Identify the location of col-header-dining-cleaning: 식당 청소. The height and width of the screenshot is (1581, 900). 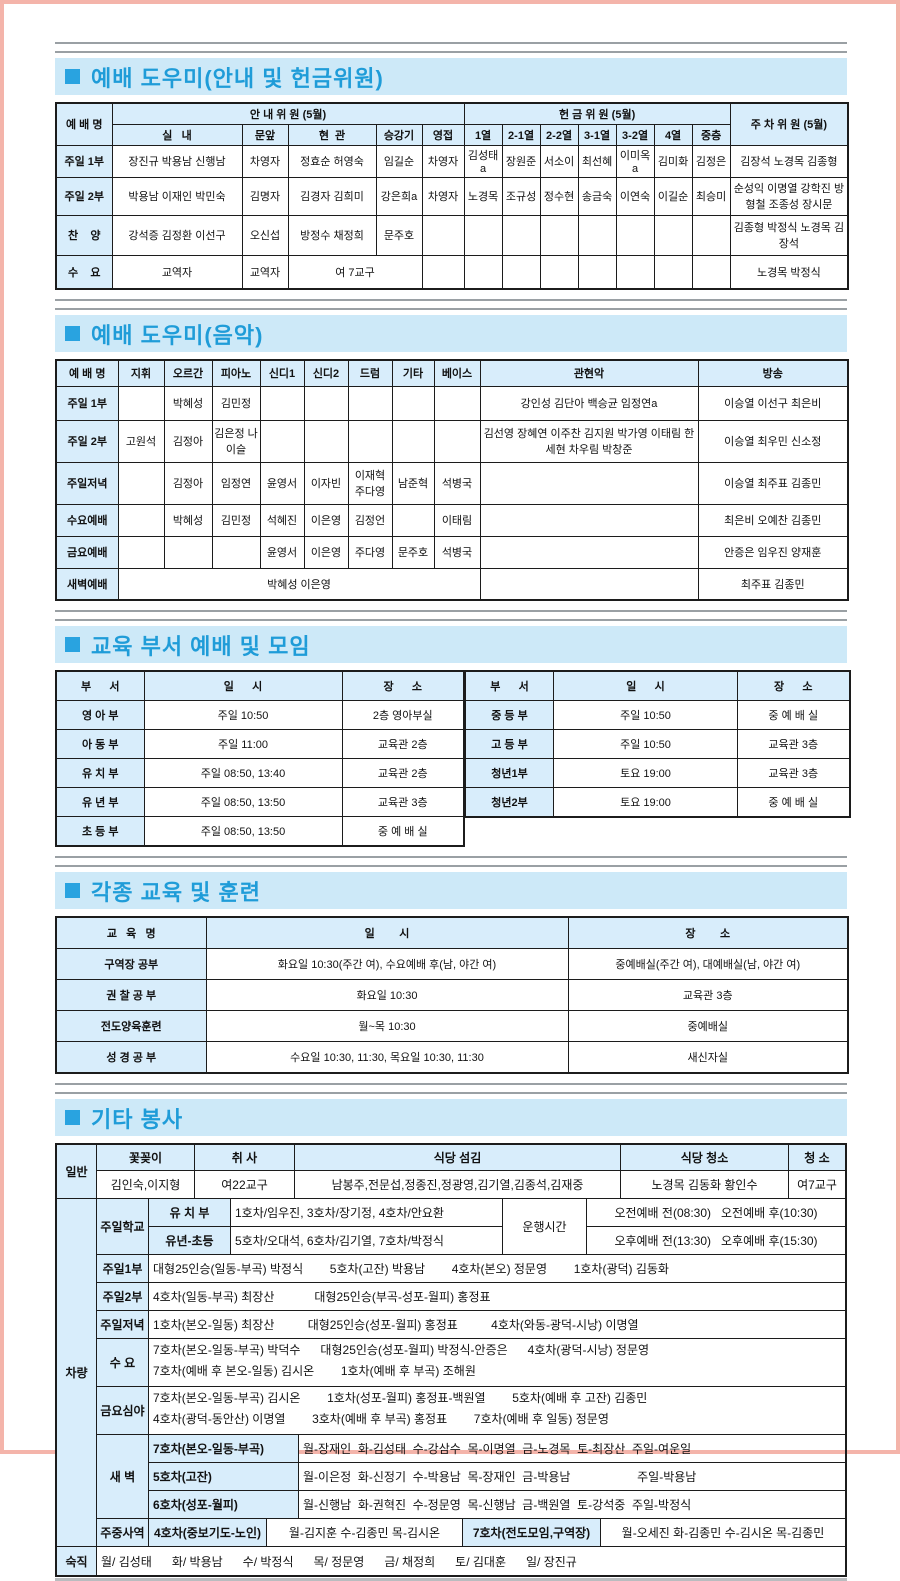
(705, 1158).